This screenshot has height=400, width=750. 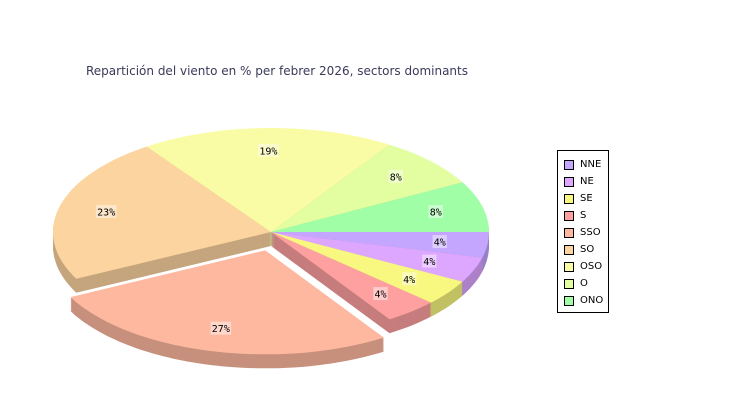 I want to click on slice-o, so click(x=367, y=188).